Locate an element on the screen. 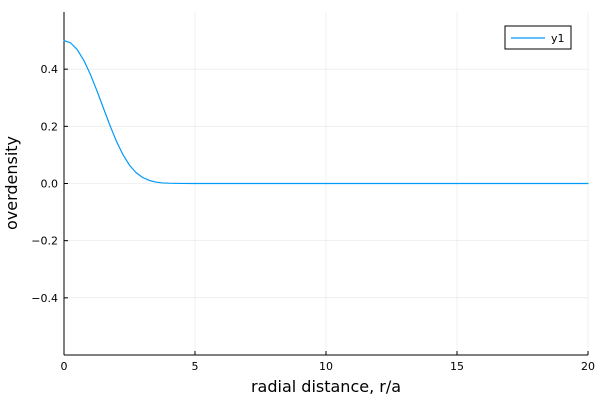 The height and width of the screenshot is (400, 600). legend: y1 is located at coordinates (538, 37).